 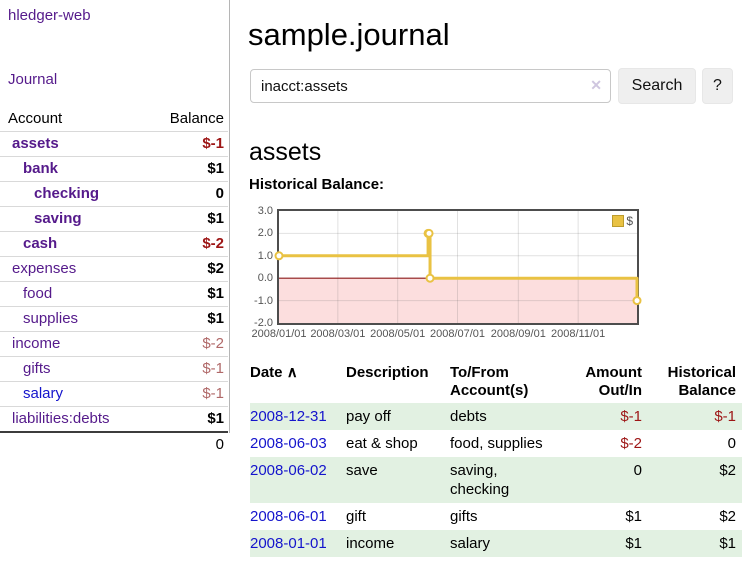 What do you see at coordinates (265, 211) in the screenshot?
I see `y-axis-label: 3.0` at bounding box center [265, 211].